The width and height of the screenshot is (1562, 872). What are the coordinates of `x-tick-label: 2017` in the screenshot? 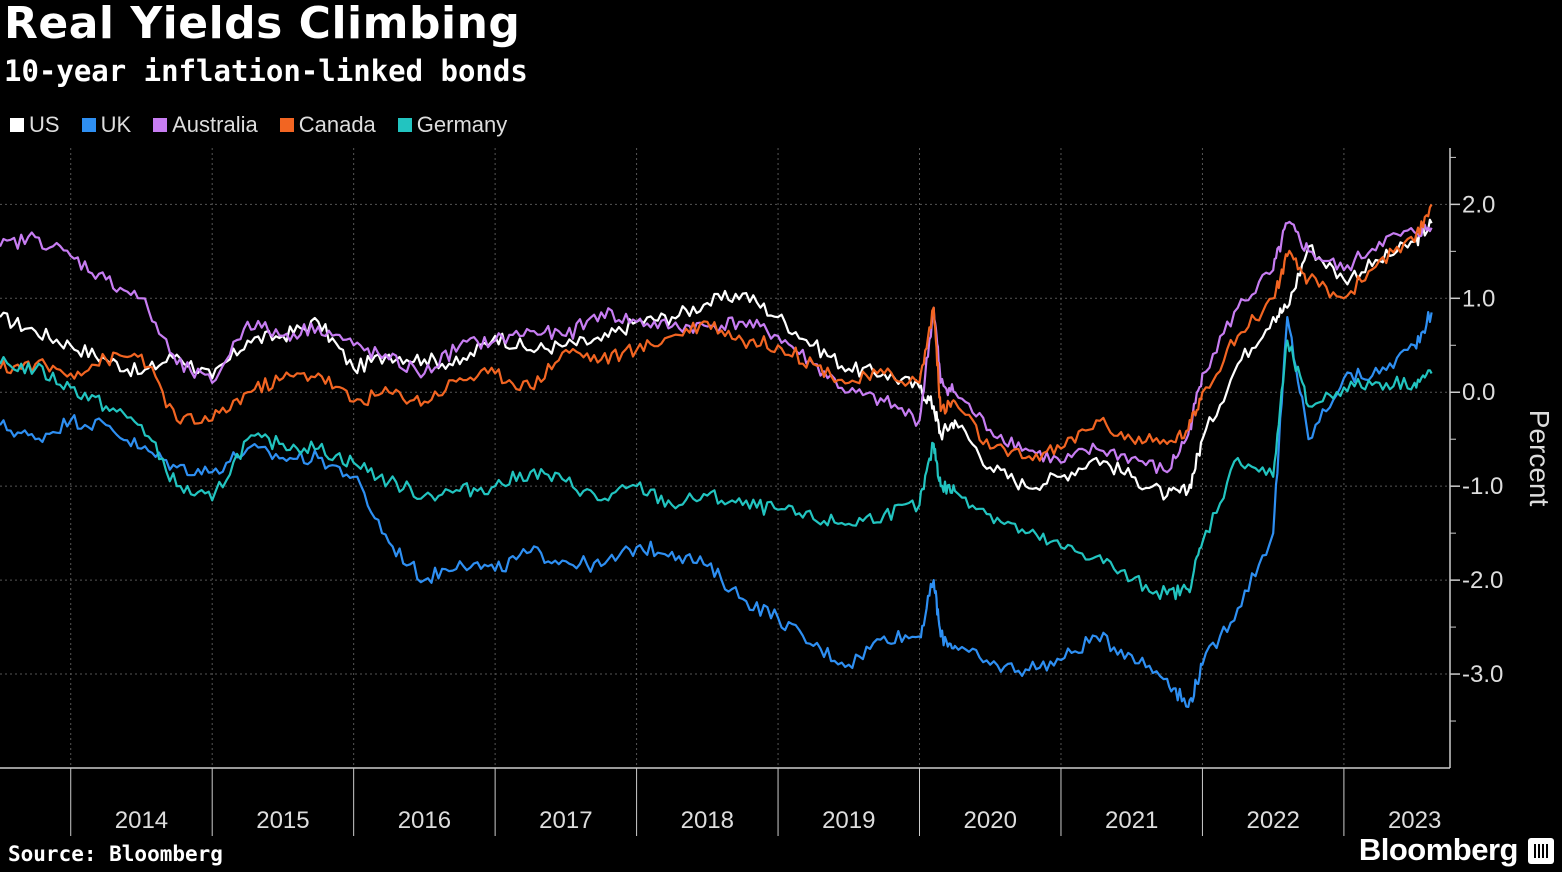 It's located at (565, 820).